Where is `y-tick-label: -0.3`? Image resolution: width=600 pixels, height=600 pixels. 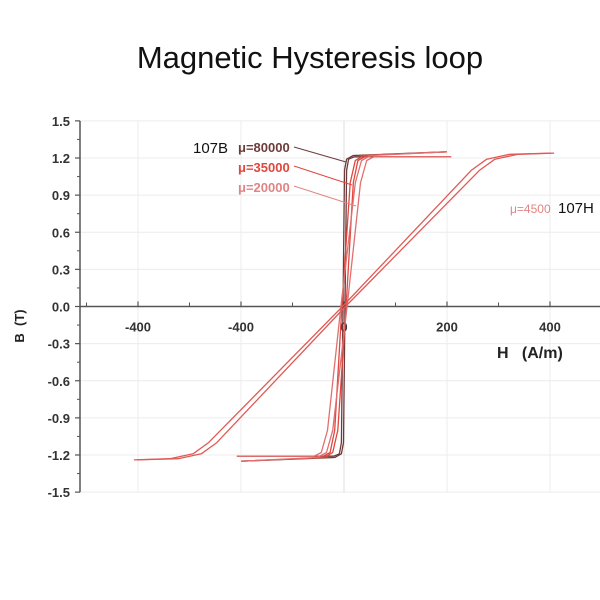 y-tick-label: -0.3 is located at coordinates (59, 344).